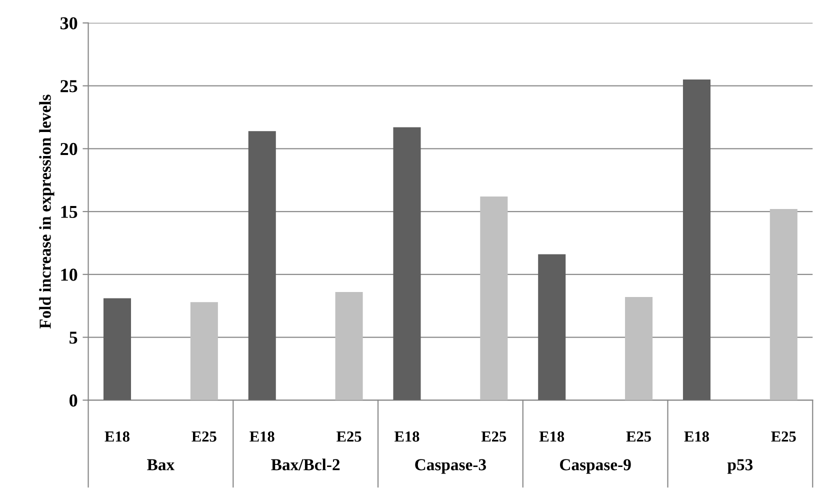 The width and height of the screenshot is (825, 488). Describe the element at coordinates (46, 211) in the screenshot. I see `y-axis-title: Fold increase in expression levels` at that location.